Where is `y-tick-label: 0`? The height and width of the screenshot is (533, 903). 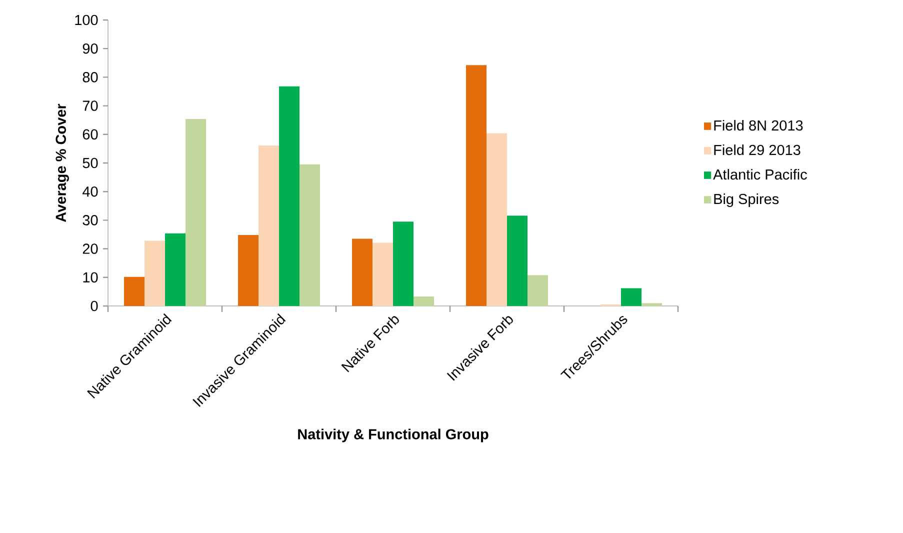 y-tick-label: 0 is located at coordinates (94, 306).